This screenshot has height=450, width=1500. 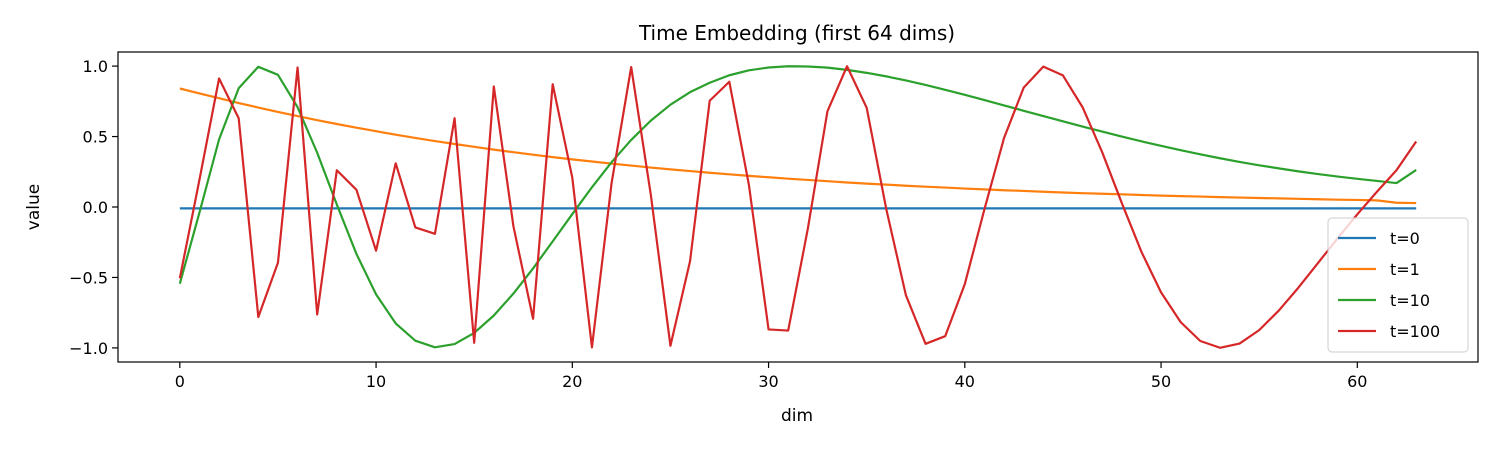 I want to click on chart-title: Time Embedding (first 64 dims), so click(x=796, y=33).